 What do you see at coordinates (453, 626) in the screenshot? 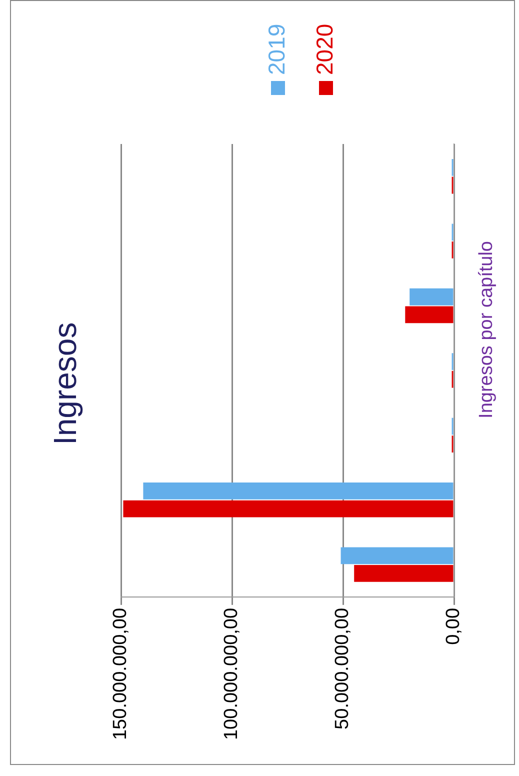
I see `x-tick-label: 0,00` at bounding box center [453, 626].